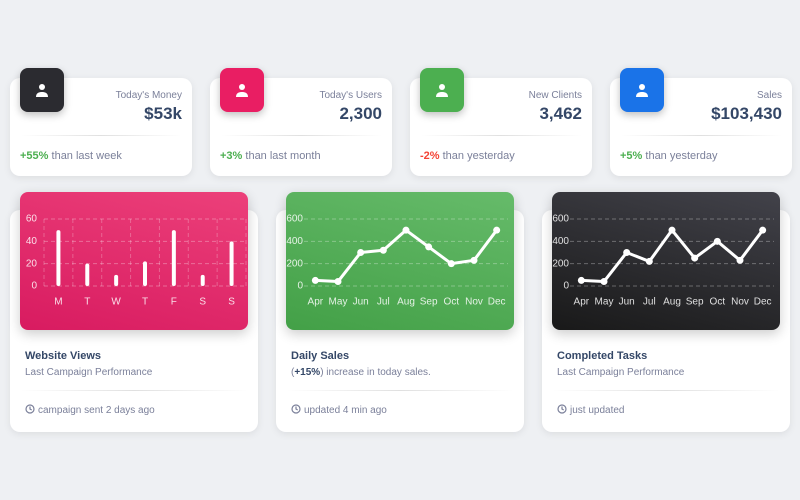 The image size is (800, 500). I want to click on footer-text: updated 4 min ago, so click(345, 410).